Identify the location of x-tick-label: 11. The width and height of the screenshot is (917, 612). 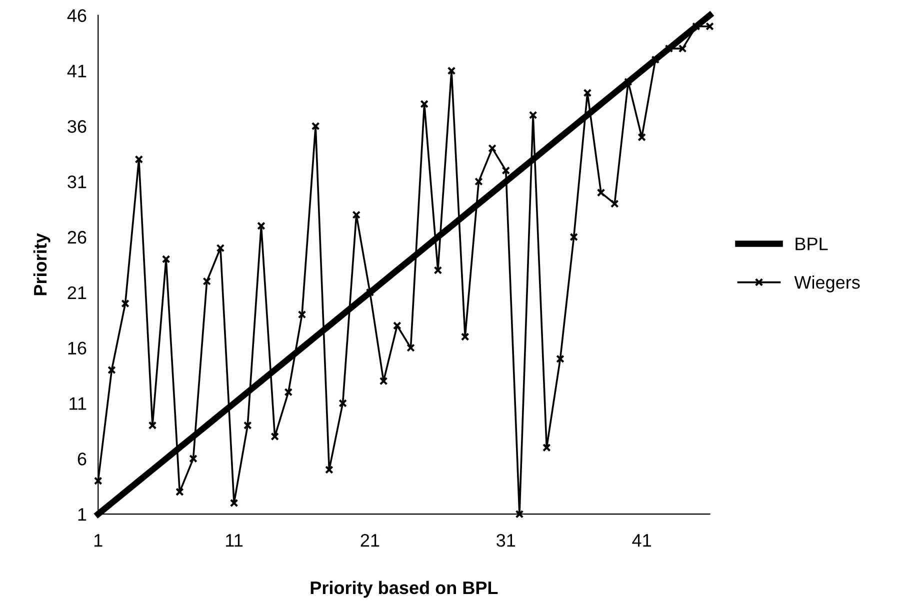
(234, 540).